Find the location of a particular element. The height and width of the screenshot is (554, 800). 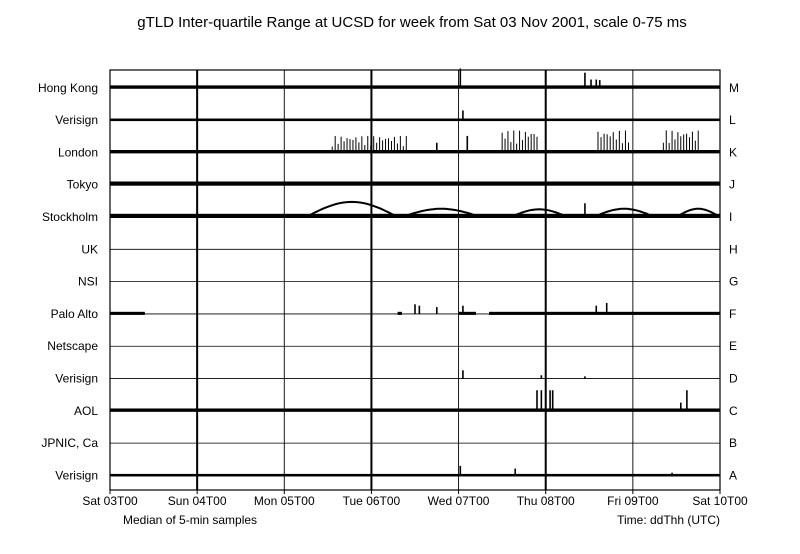

x-tick-label: Wed 07T00 is located at coordinates (459, 501).